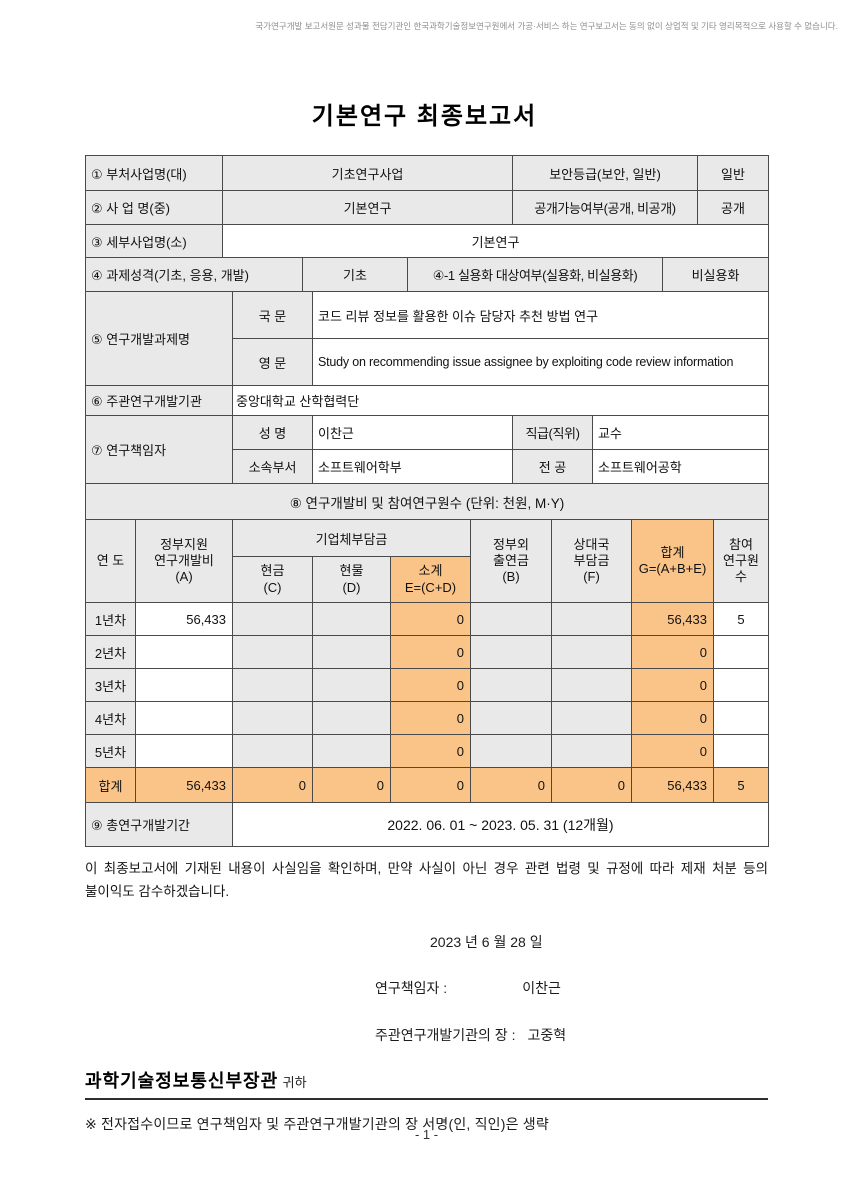 The image size is (849, 1200). What do you see at coordinates (733, 207) in the screenshot?
I see `field-value-disclosure: 공개` at bounding box center [733, 207].